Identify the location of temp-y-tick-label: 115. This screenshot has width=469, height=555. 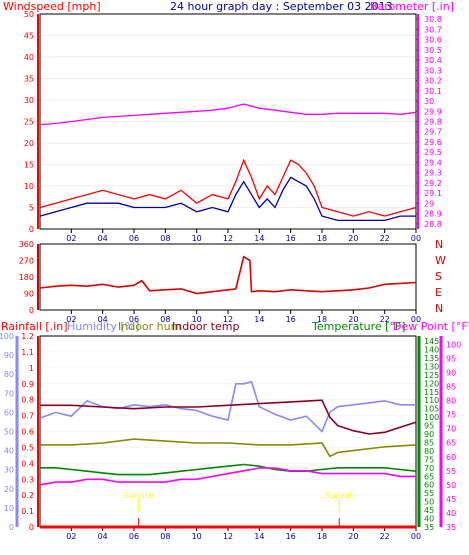
(431, 392).